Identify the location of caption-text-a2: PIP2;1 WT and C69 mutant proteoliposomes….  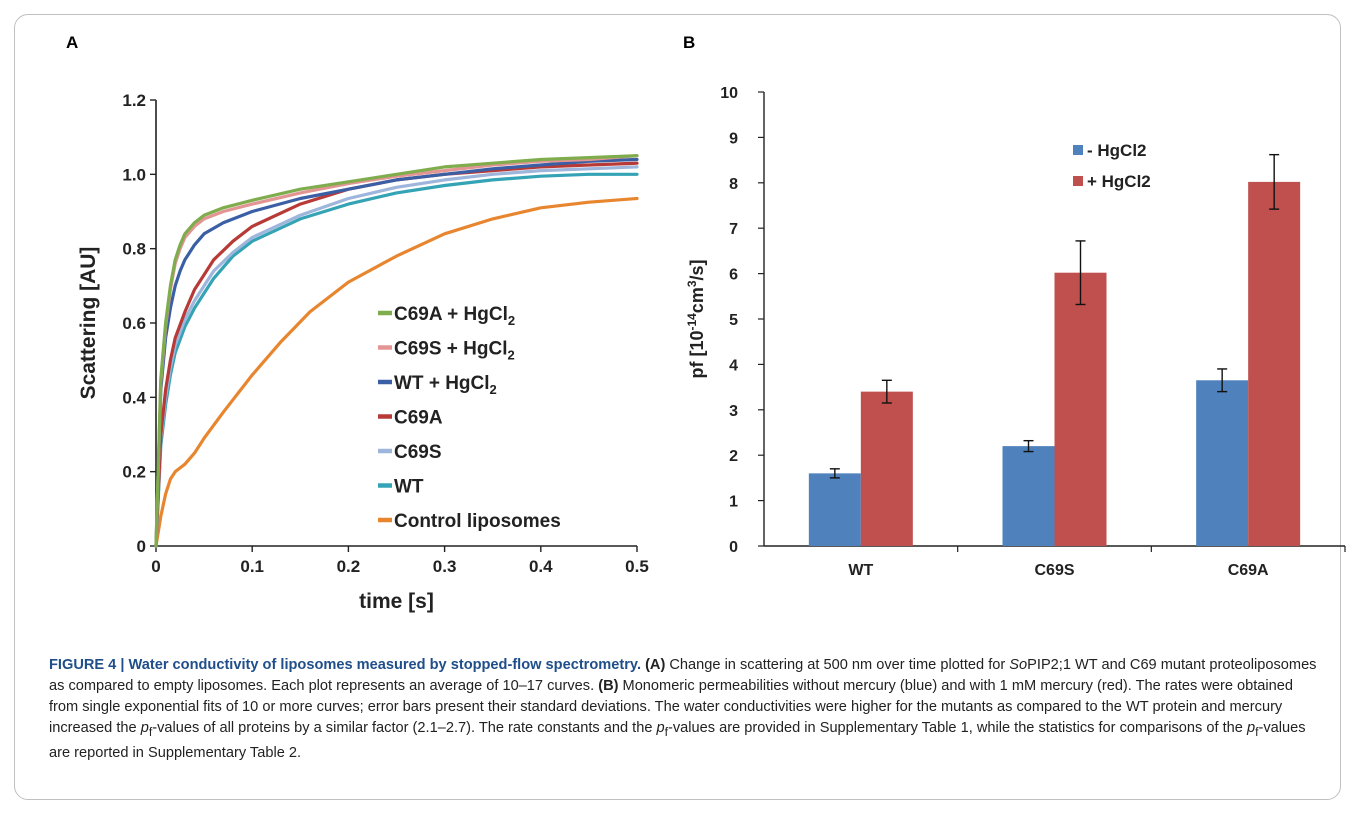
(683, 675).